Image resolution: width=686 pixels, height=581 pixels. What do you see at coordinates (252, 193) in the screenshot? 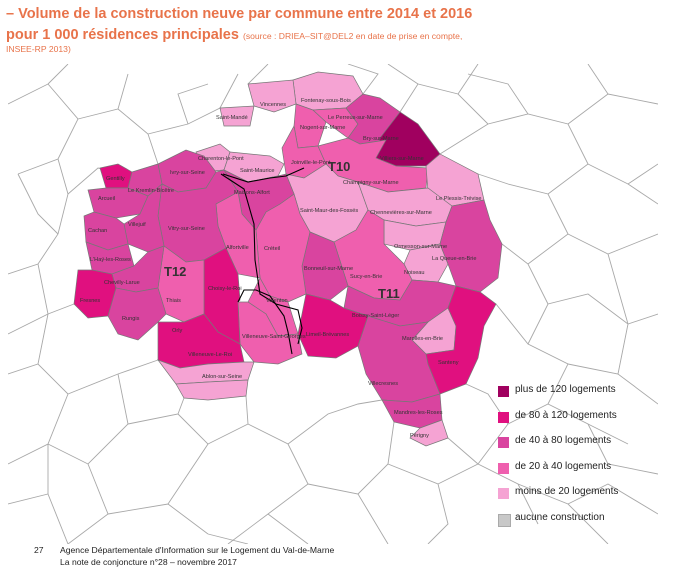
I see `commune-label-maisons-alfort: Maisons-Alfort` at bounding box center [252, 193].